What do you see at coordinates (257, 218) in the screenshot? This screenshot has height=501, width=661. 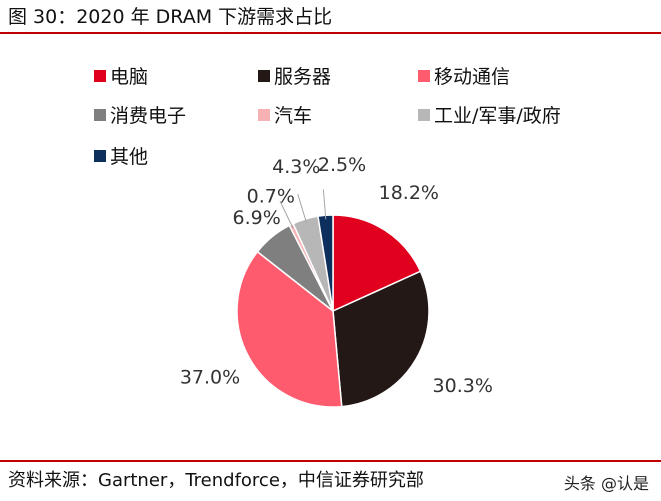 I see `value-label-consumer: 6.9%` at bounding box center [257, 218].